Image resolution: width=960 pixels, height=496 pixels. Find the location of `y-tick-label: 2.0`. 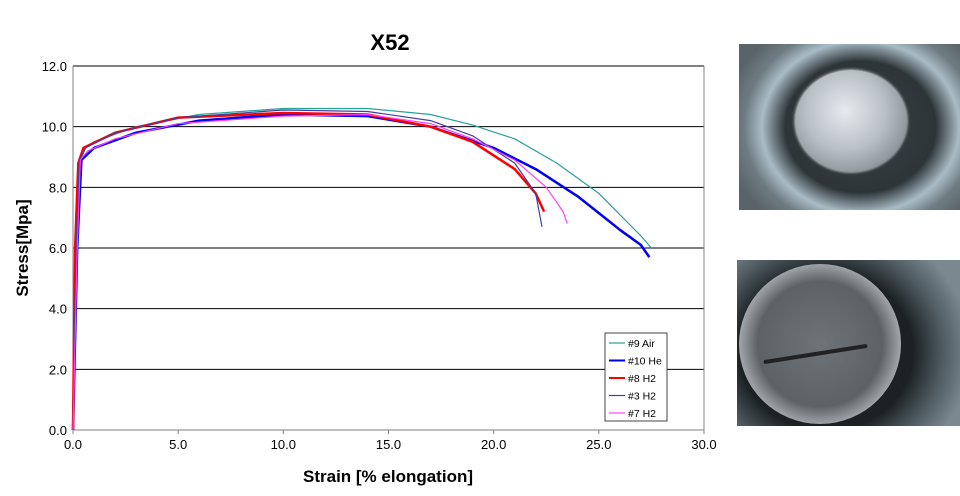

y-tick-label: 2.0 is located at coordinates (58, 369).